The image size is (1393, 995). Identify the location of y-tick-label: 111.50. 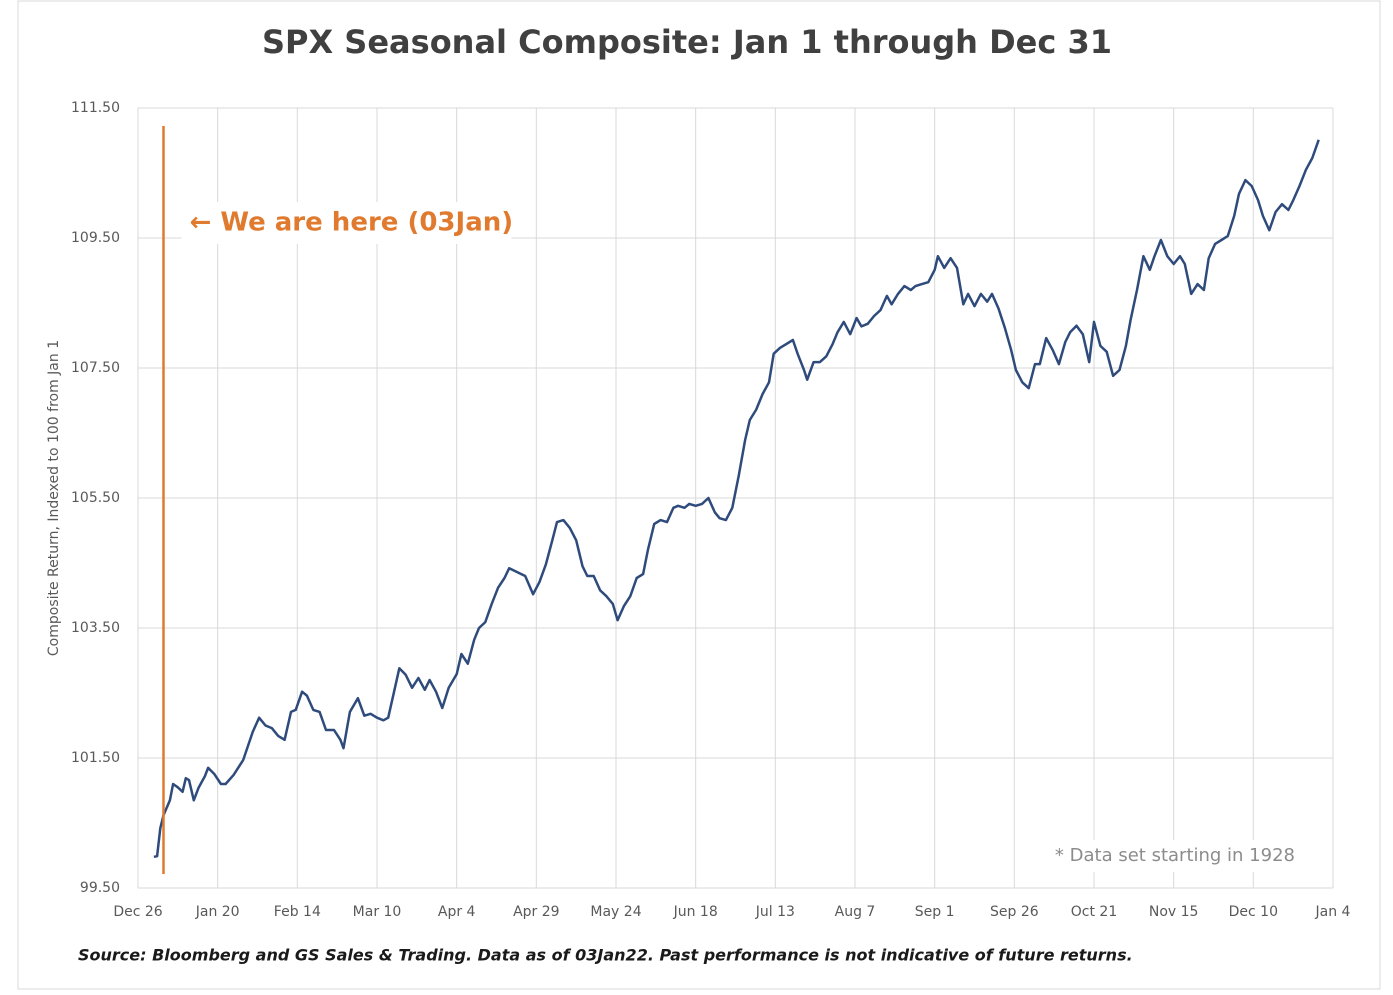
(95, 108).